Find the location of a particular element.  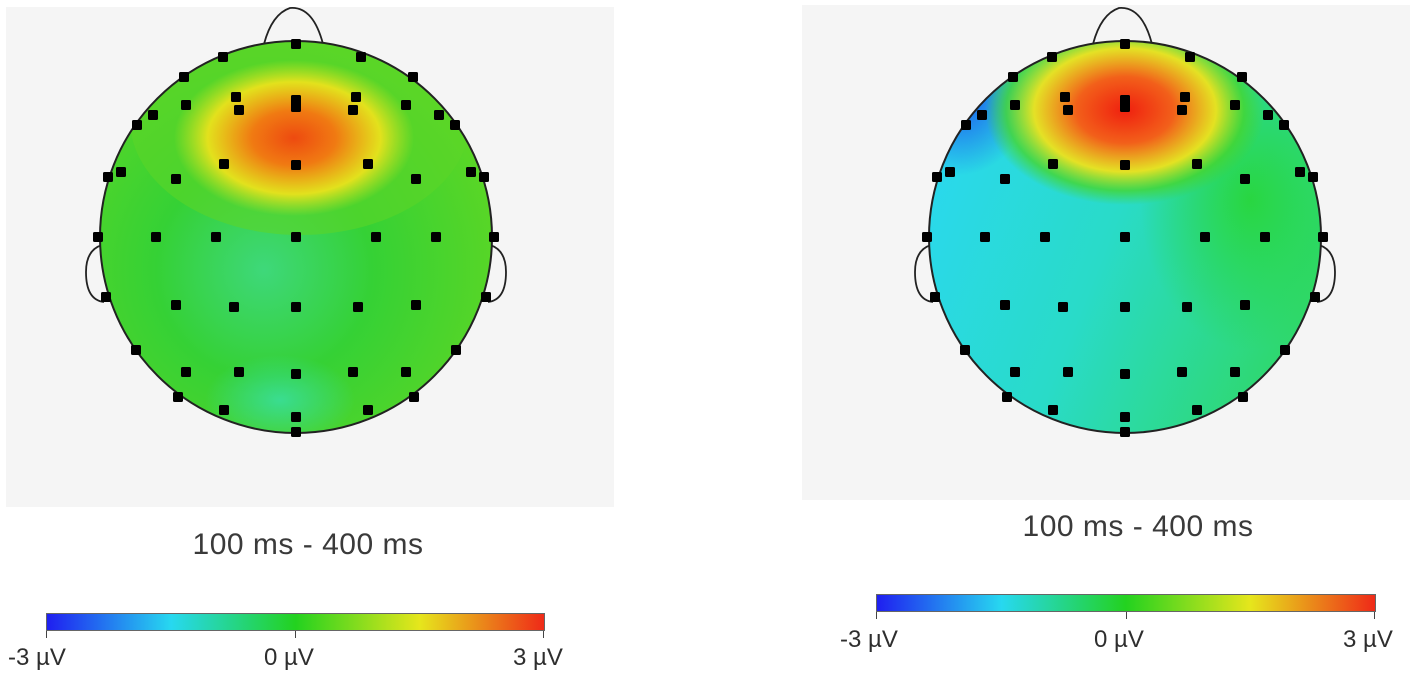

colorbar-min-label-left: -3 µV is located at coordinates (37, 657).